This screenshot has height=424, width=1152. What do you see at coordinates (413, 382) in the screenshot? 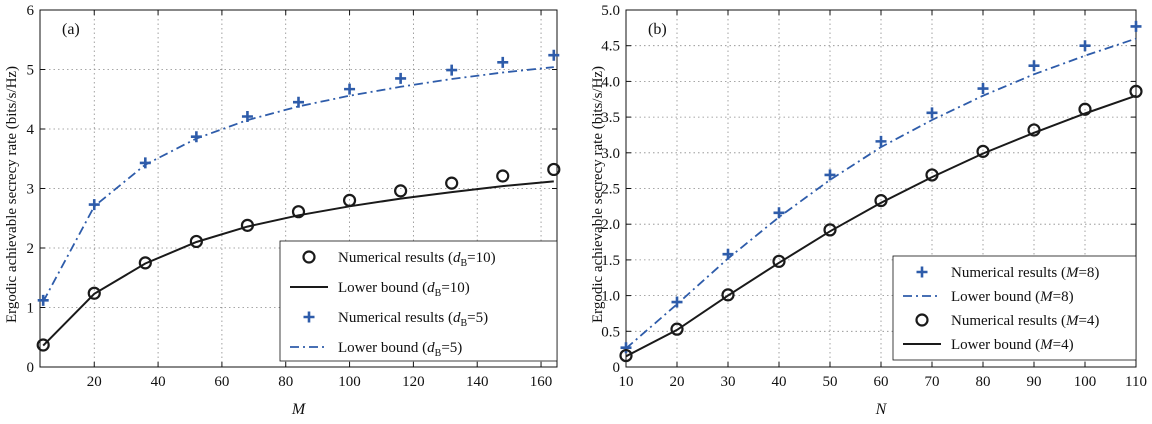
I see `x-tick-label: 120` at bounding box center [413, 382].